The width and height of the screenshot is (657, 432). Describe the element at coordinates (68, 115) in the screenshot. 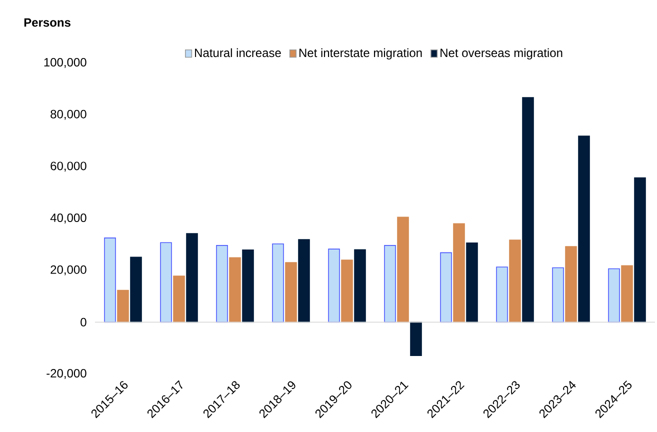

I see `y-tick-label: 80,000` at that location.